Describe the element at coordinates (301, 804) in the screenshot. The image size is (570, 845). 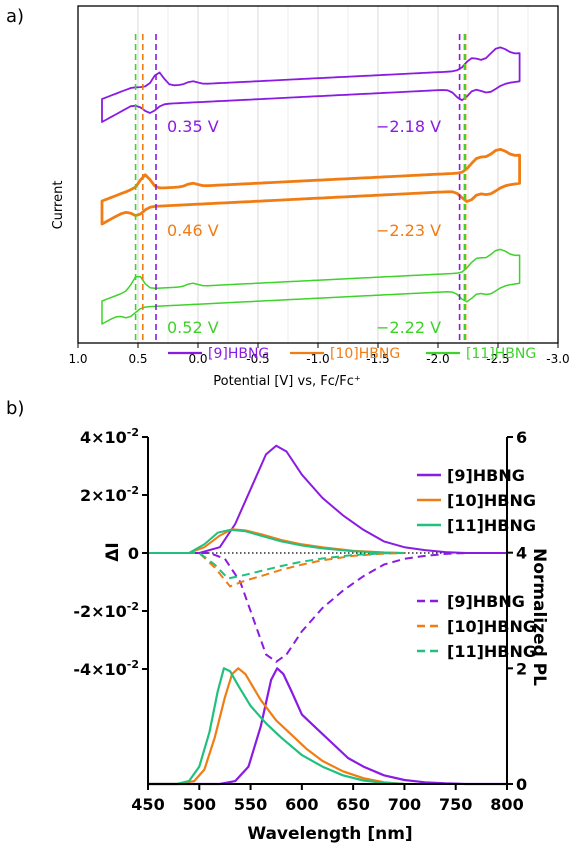
I see `panel-b-x-tick-label: 600` at that location.